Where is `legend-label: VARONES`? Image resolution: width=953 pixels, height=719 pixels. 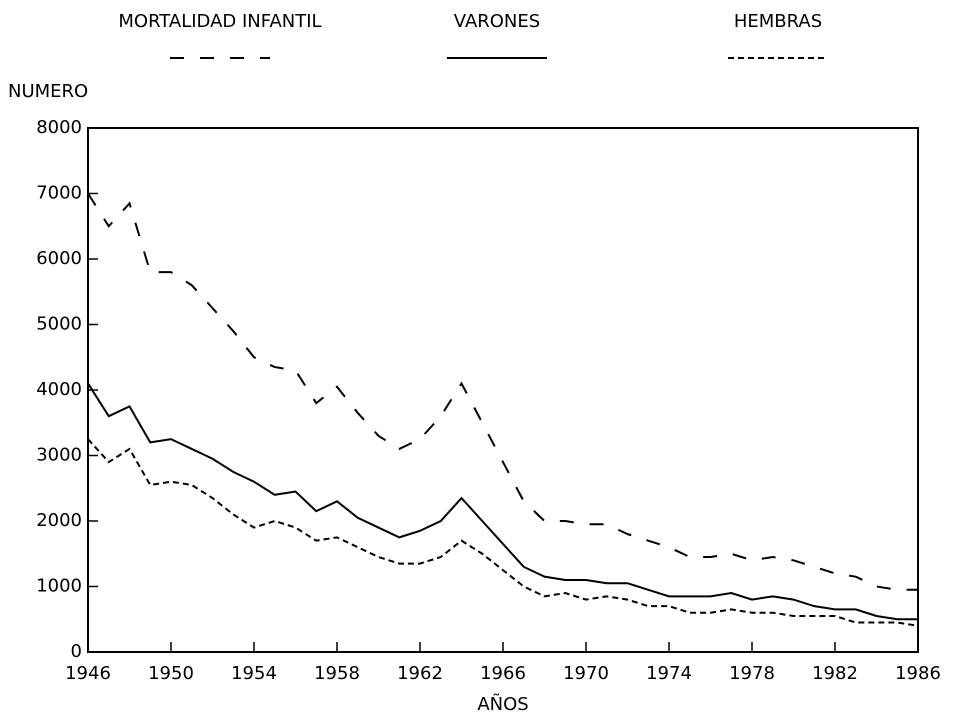
legend-label: VARONES is located at coordinates (497, 21).